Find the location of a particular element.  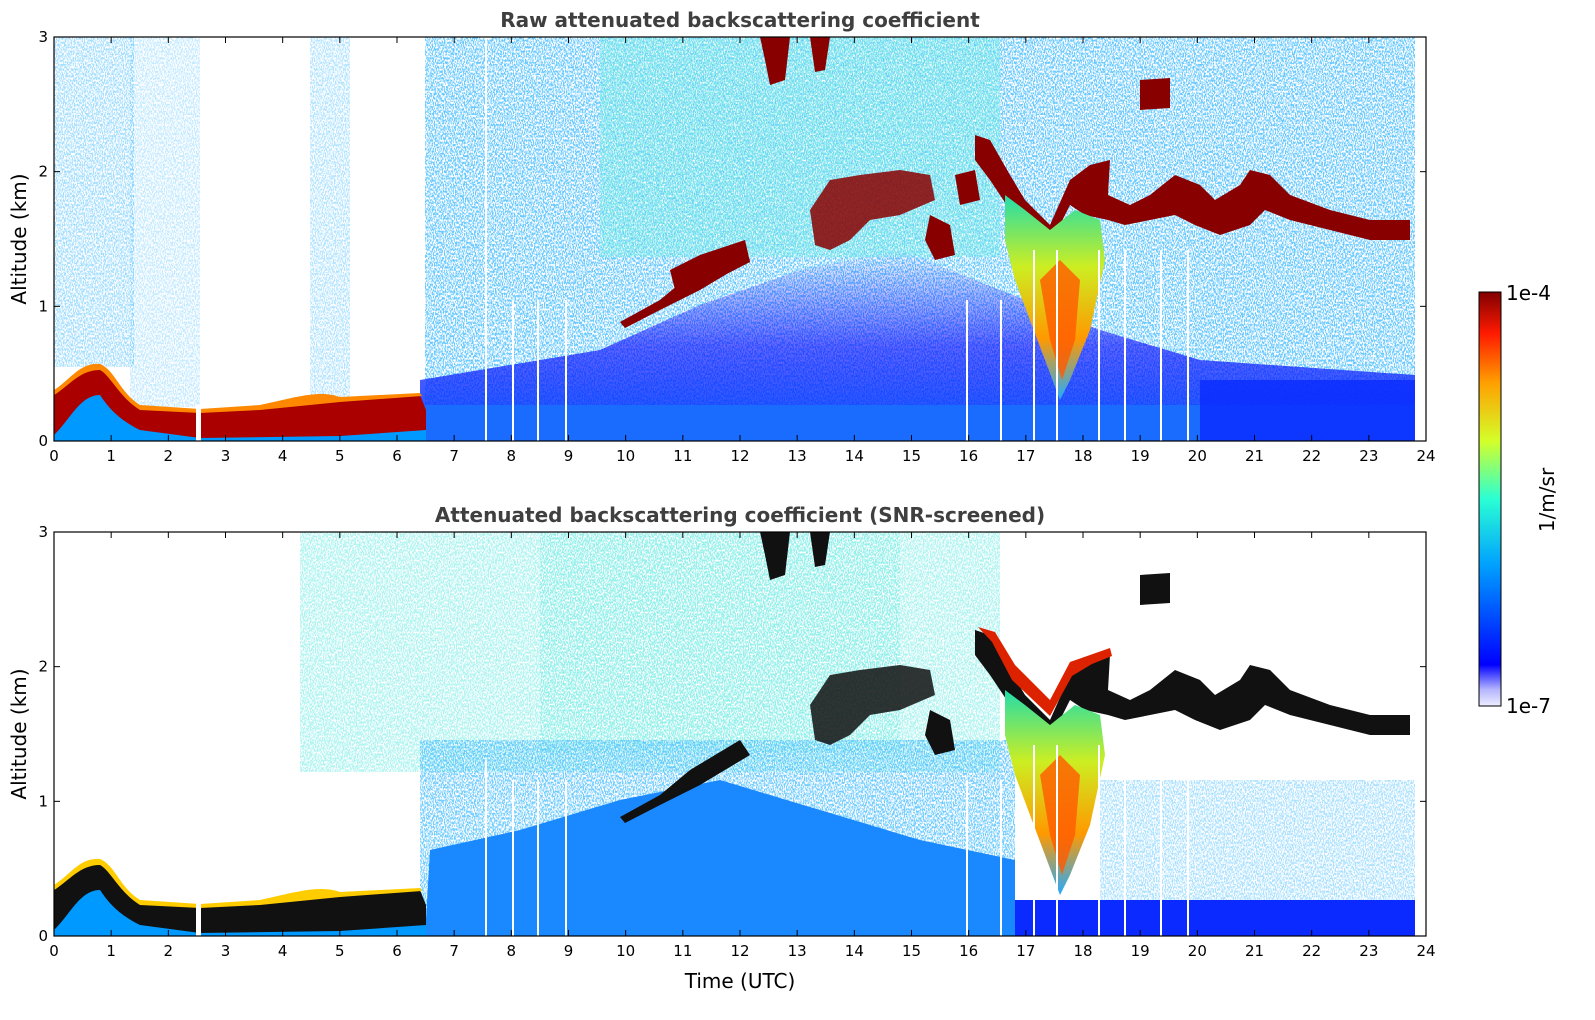

x-axis-label: Time (UTC) is located at coordinates (740, 981).